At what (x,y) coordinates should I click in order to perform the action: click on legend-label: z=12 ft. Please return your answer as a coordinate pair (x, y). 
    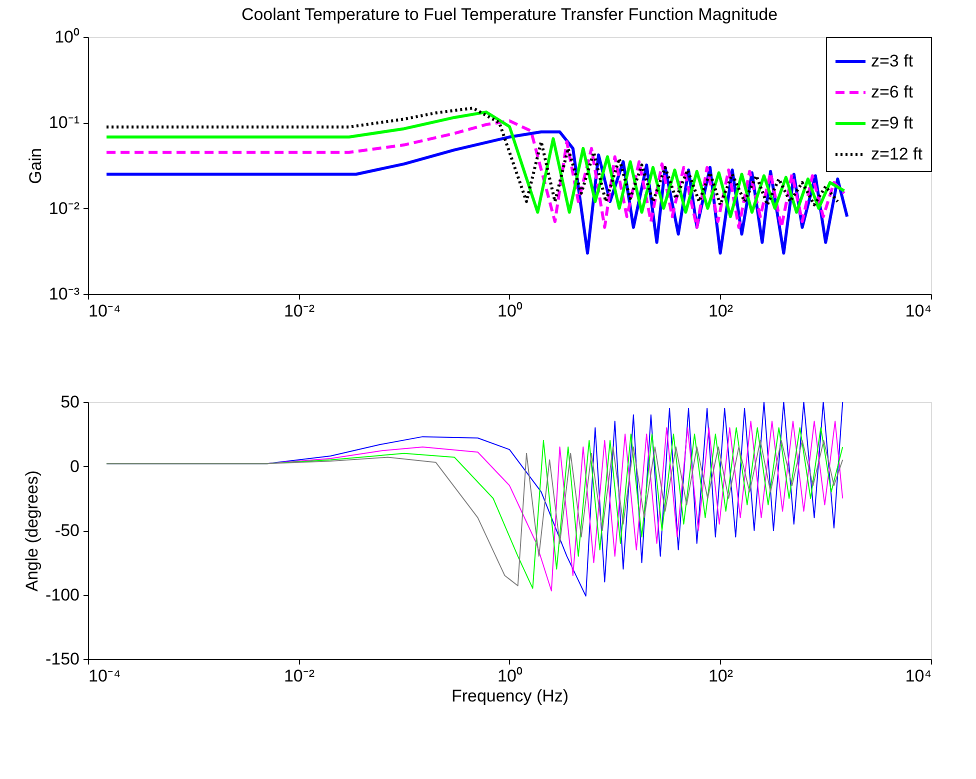
    Looking at the image, I should click on (897, 154).